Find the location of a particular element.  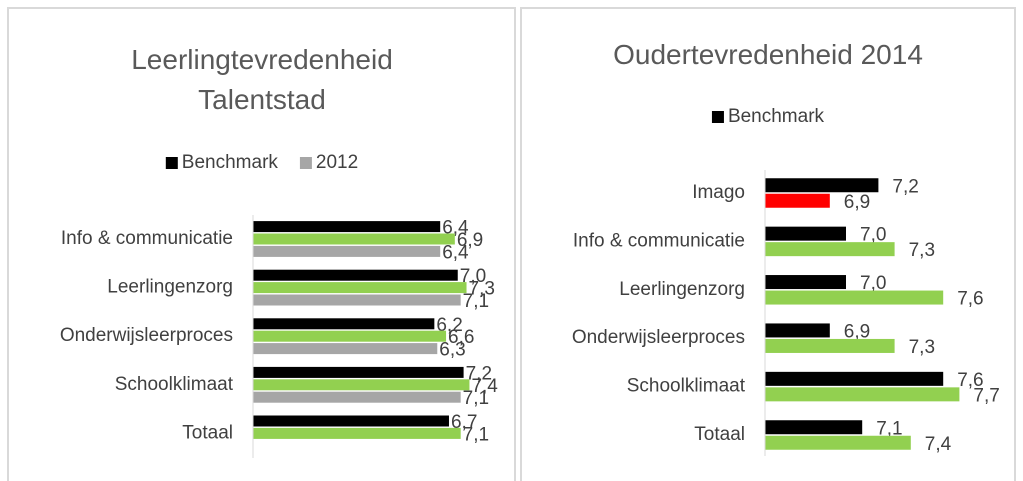

value-label: 6,7 is located at coordinates (464, 422).